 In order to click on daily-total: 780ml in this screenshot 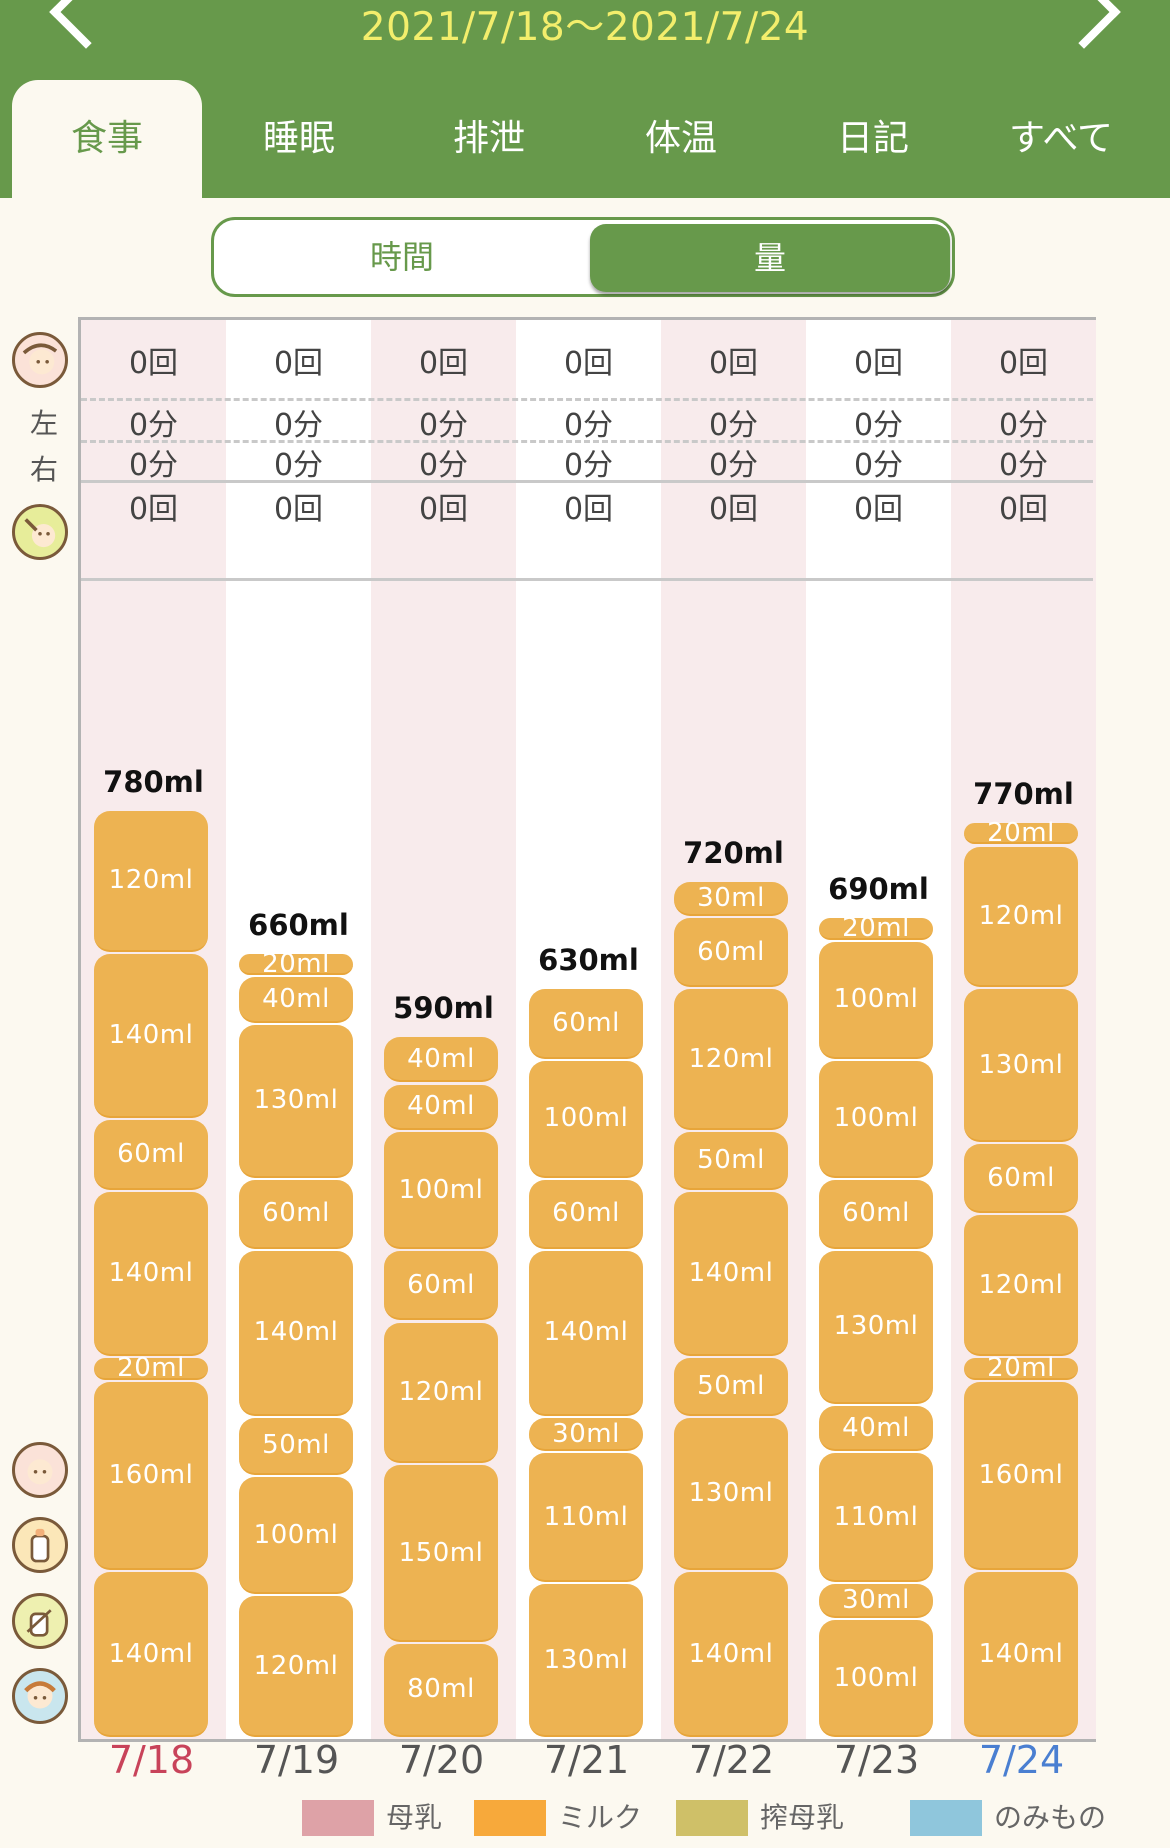, I will do `click(153, 781)`.